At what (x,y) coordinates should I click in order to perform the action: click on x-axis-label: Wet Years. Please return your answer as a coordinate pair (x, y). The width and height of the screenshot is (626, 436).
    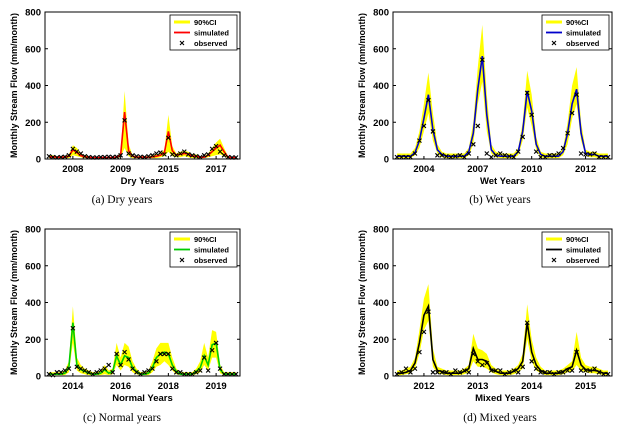
    Looking at the image, I should click on (502, 181).